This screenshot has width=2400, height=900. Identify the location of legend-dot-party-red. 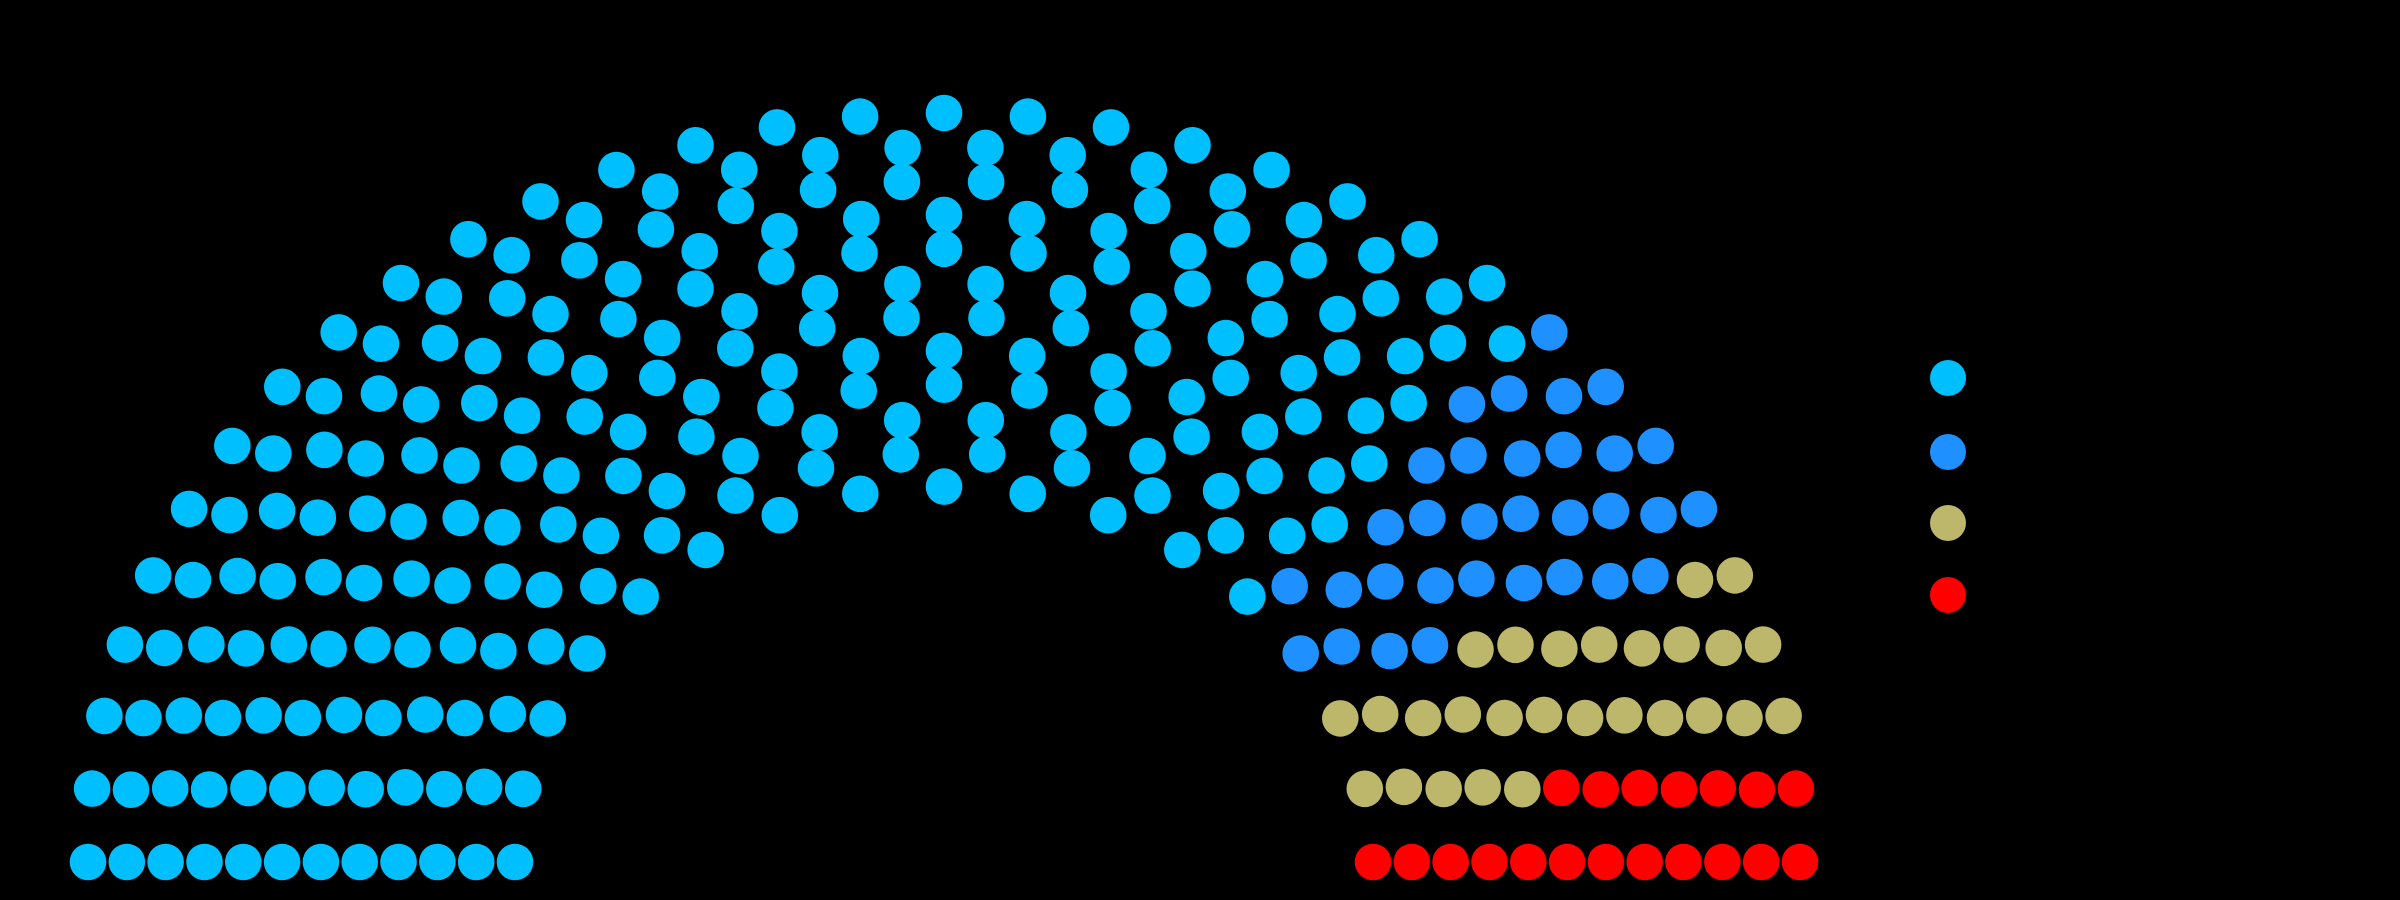
(1948, 595).